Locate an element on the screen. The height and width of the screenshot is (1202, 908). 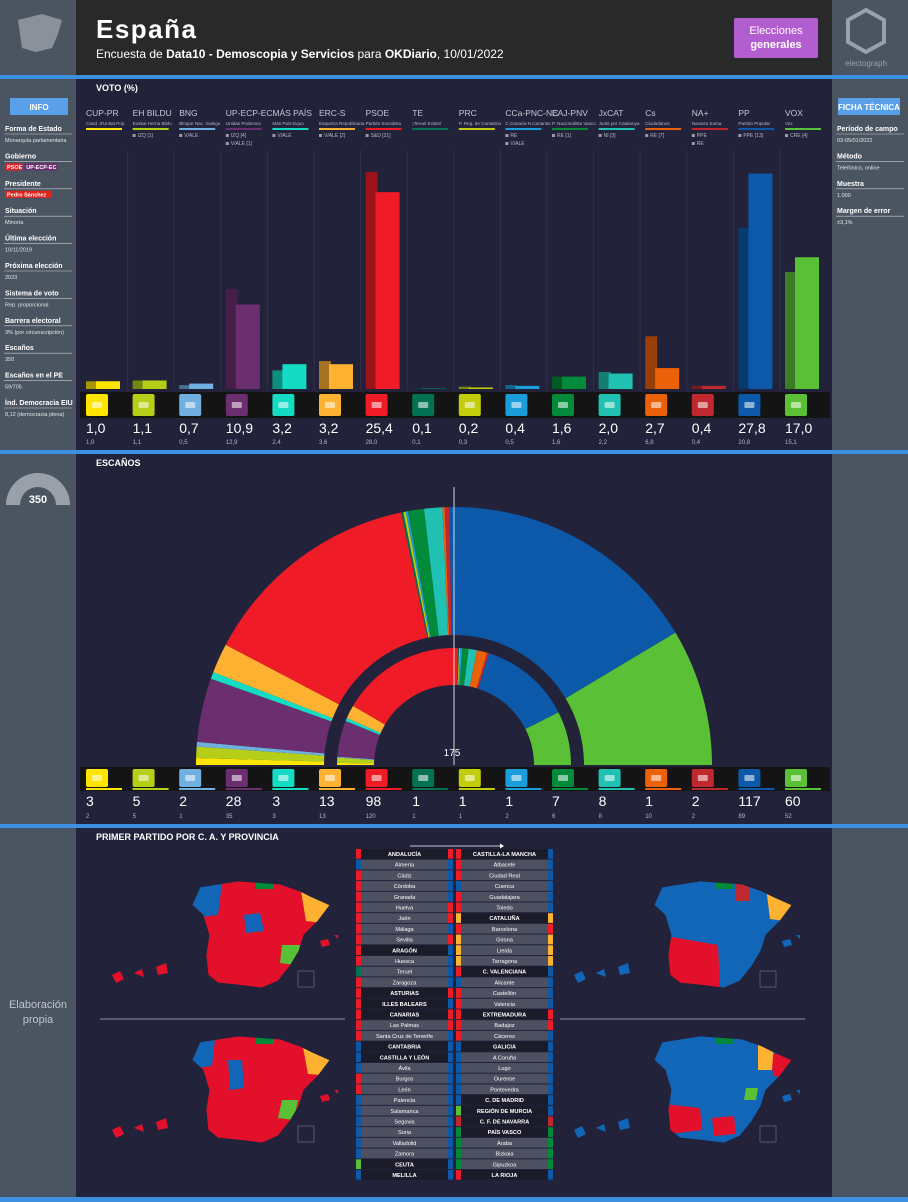
seat-previous-label: 2 is located at coordinates (88, 817).